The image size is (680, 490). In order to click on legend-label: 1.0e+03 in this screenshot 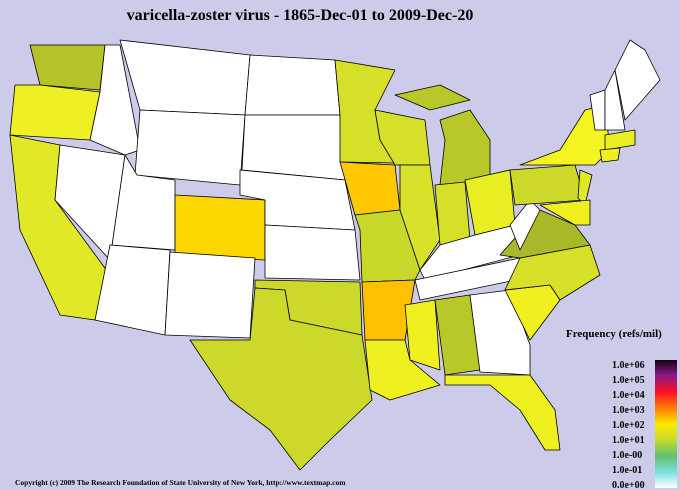, I will do `click(628, 410)`.